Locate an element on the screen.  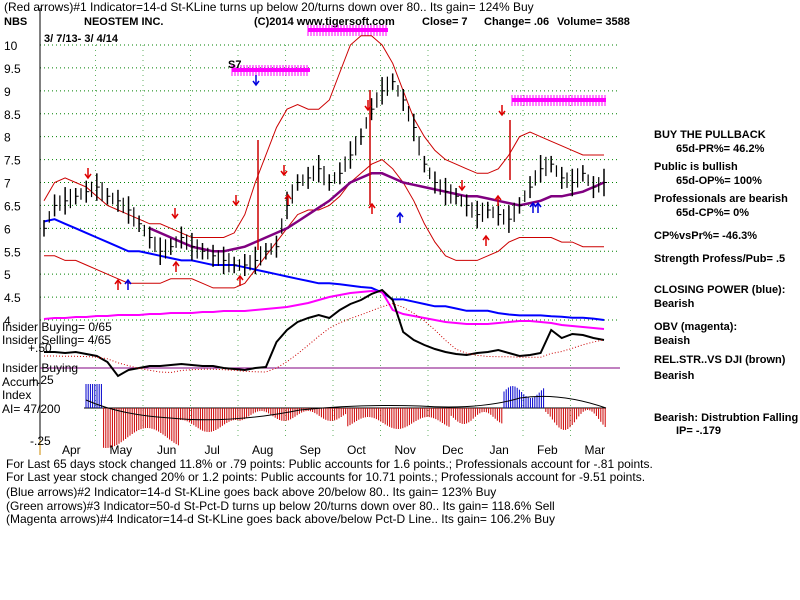
moving-average-line is located at coordinates (377, 212).